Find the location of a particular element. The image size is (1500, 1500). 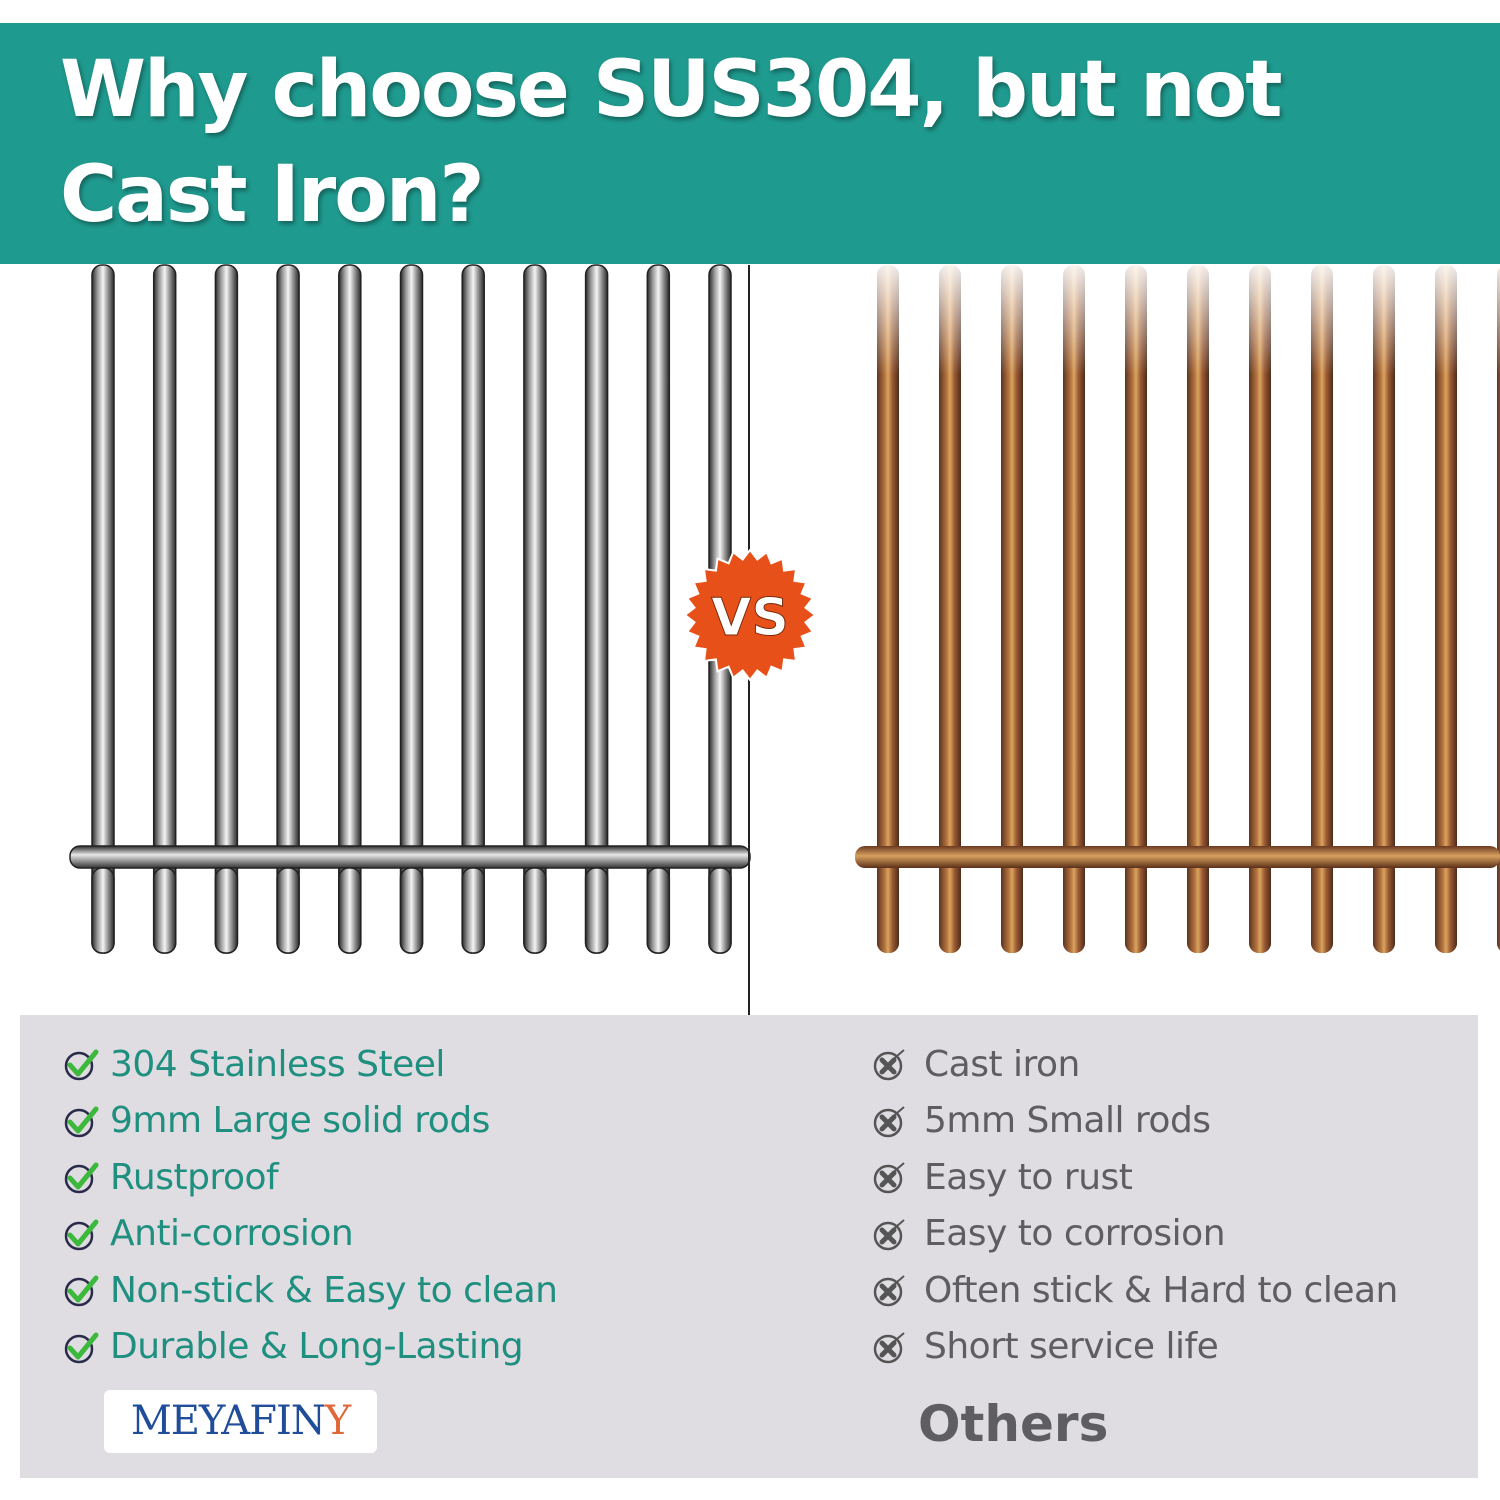

cons-item-text: Short service life is located at coordinates (1071, 1347).